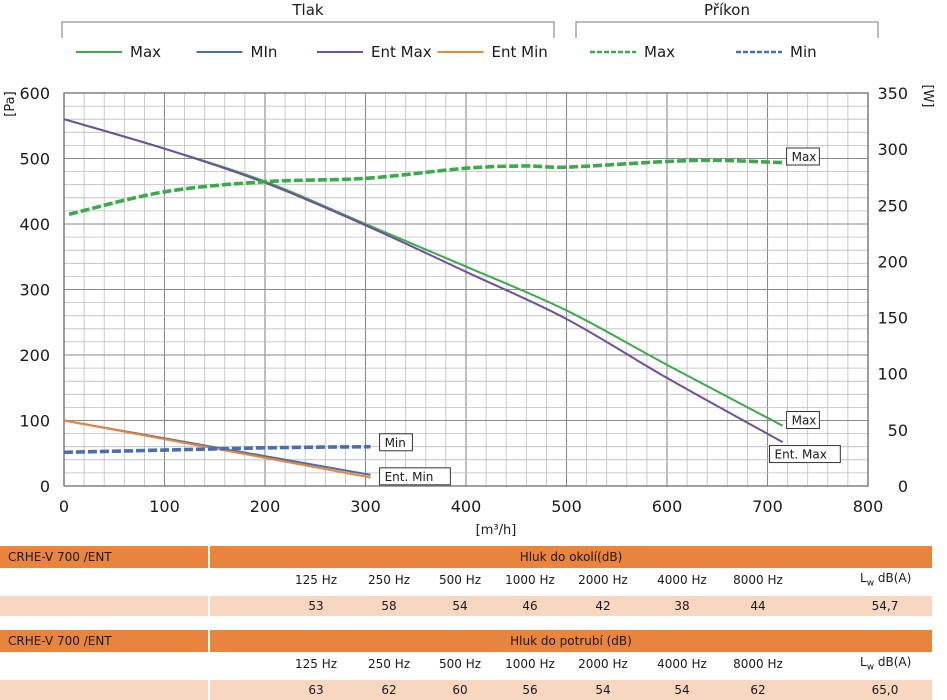 This screenshot has height=700, width=947. I want to click on y-right-tick-label: 50, so click(898, 430).